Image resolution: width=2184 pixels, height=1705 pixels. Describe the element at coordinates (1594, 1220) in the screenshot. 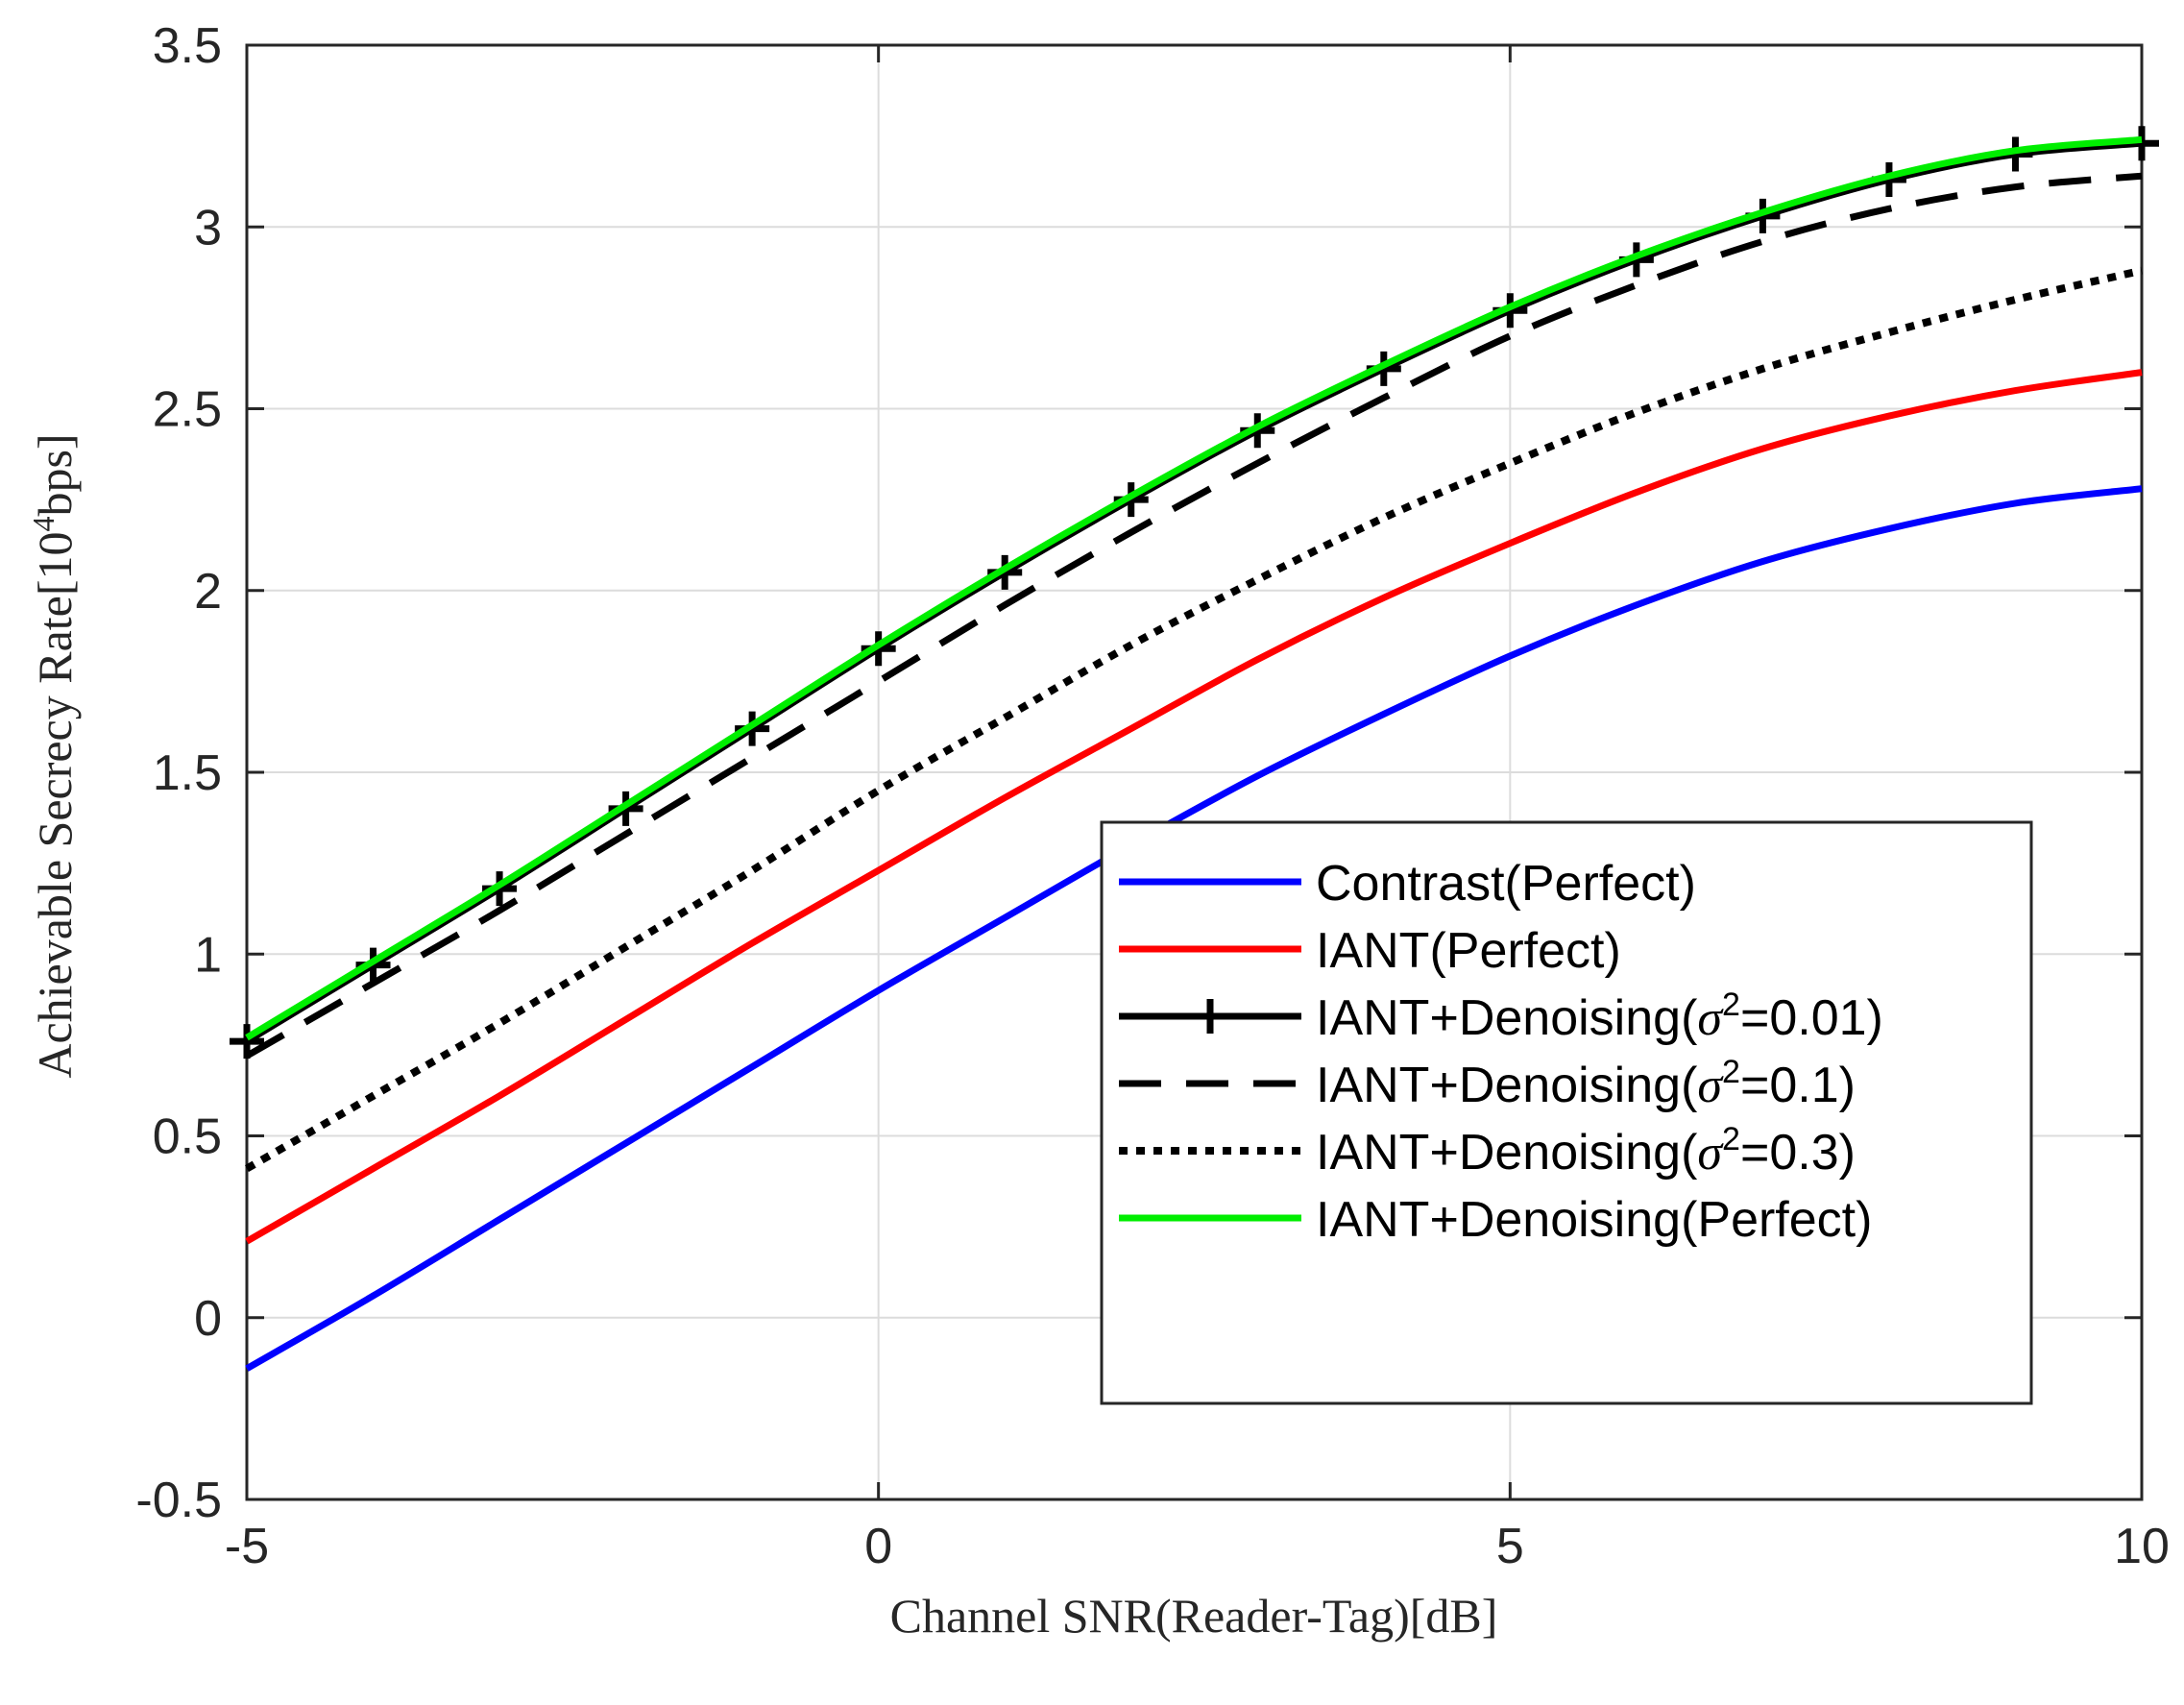

I see `legend-label: IANT+Denoising(Perfect)` at that location.